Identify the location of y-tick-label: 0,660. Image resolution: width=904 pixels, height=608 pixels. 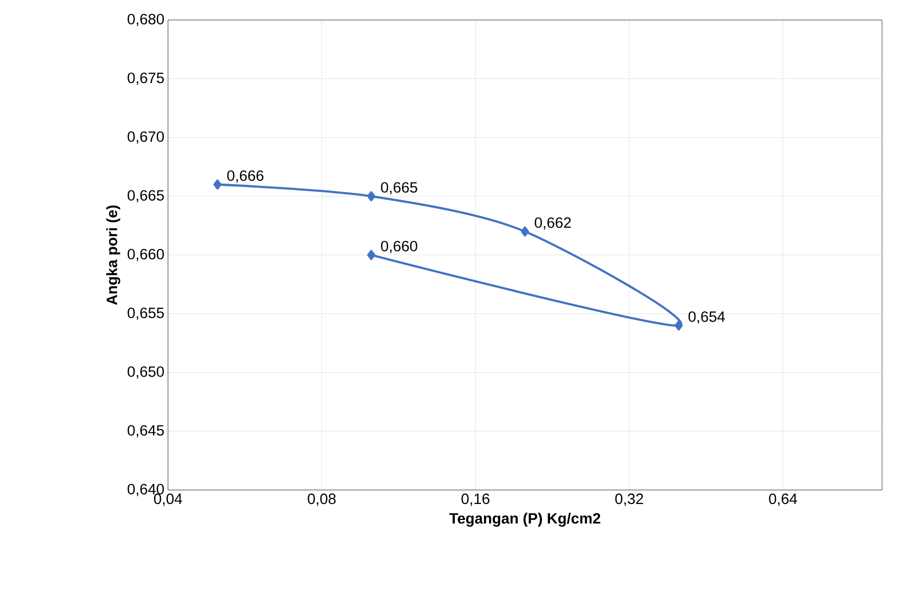
(146, 255).